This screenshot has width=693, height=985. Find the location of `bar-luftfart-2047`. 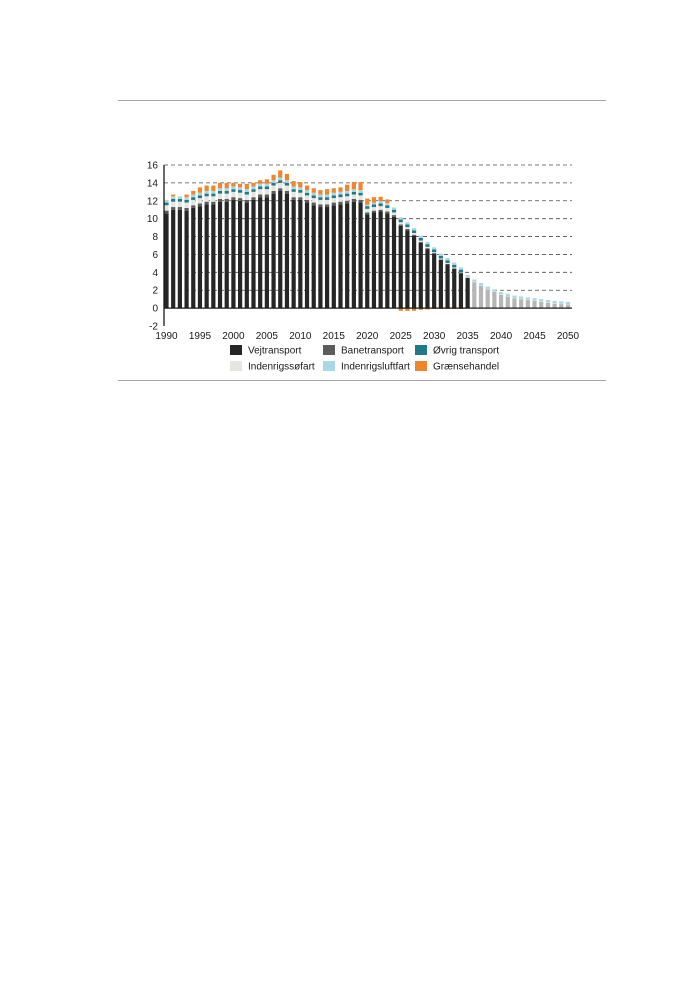

bar-luftfart-2047 is located at coordinates (548, 301).